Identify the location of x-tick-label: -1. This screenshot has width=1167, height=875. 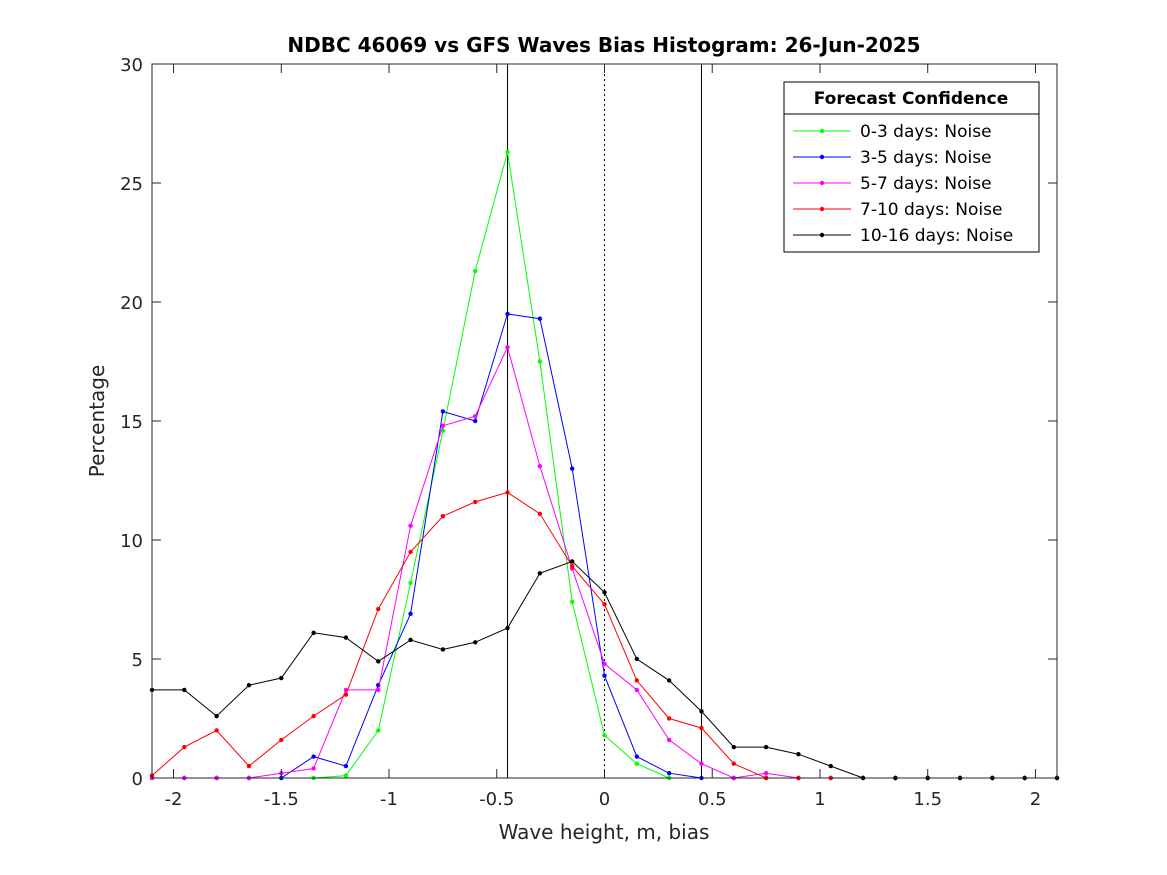
(389, 799).